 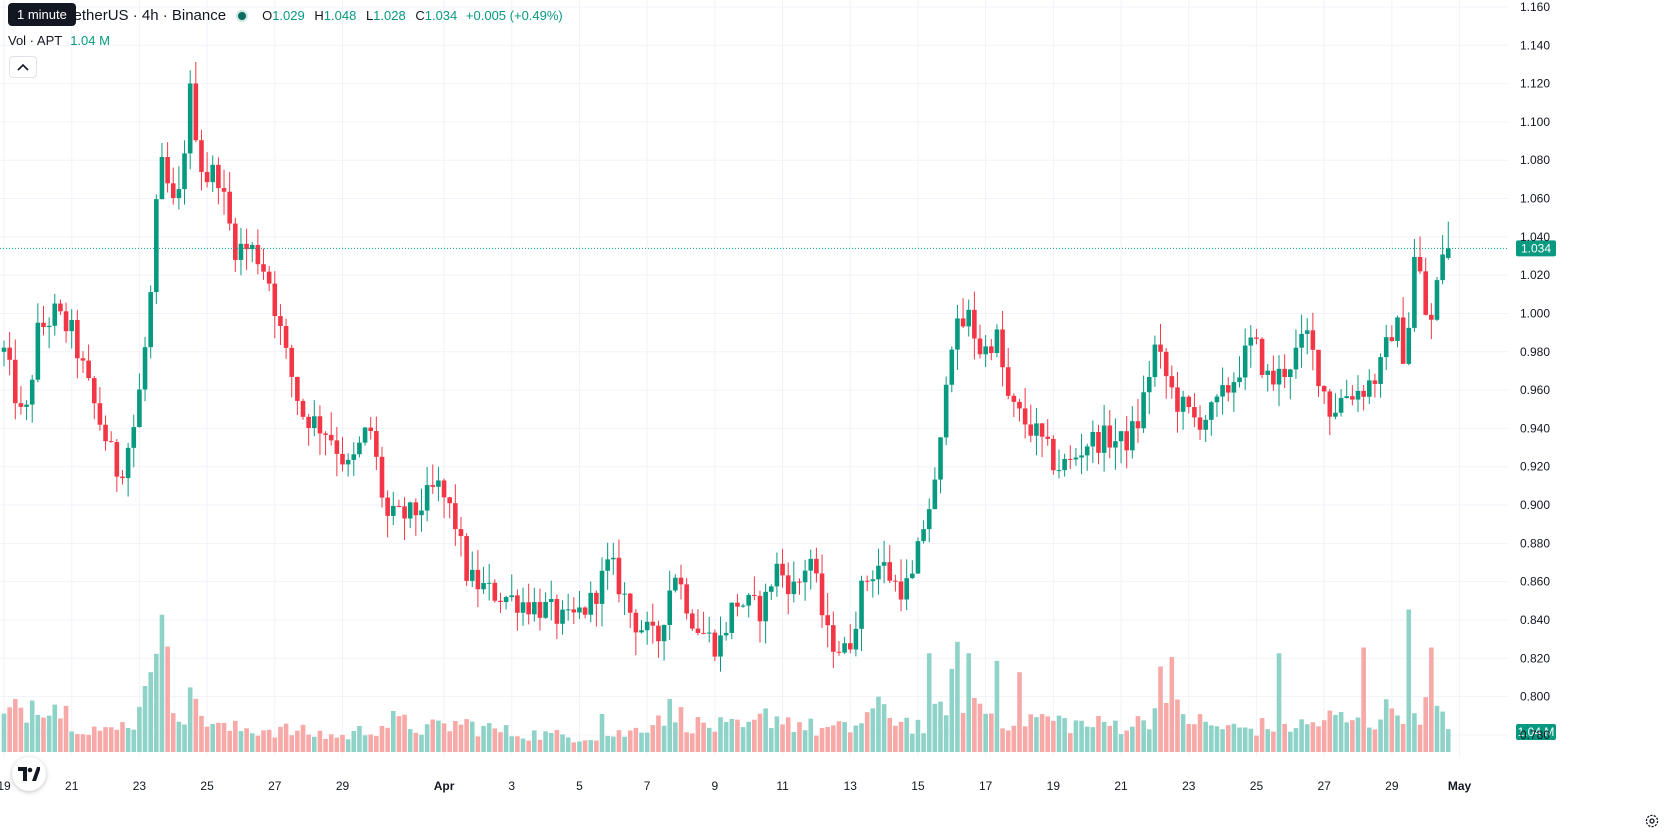 I want to click on volume-legend: Vol · APT 1.04 M, so click(x=59, y=40).